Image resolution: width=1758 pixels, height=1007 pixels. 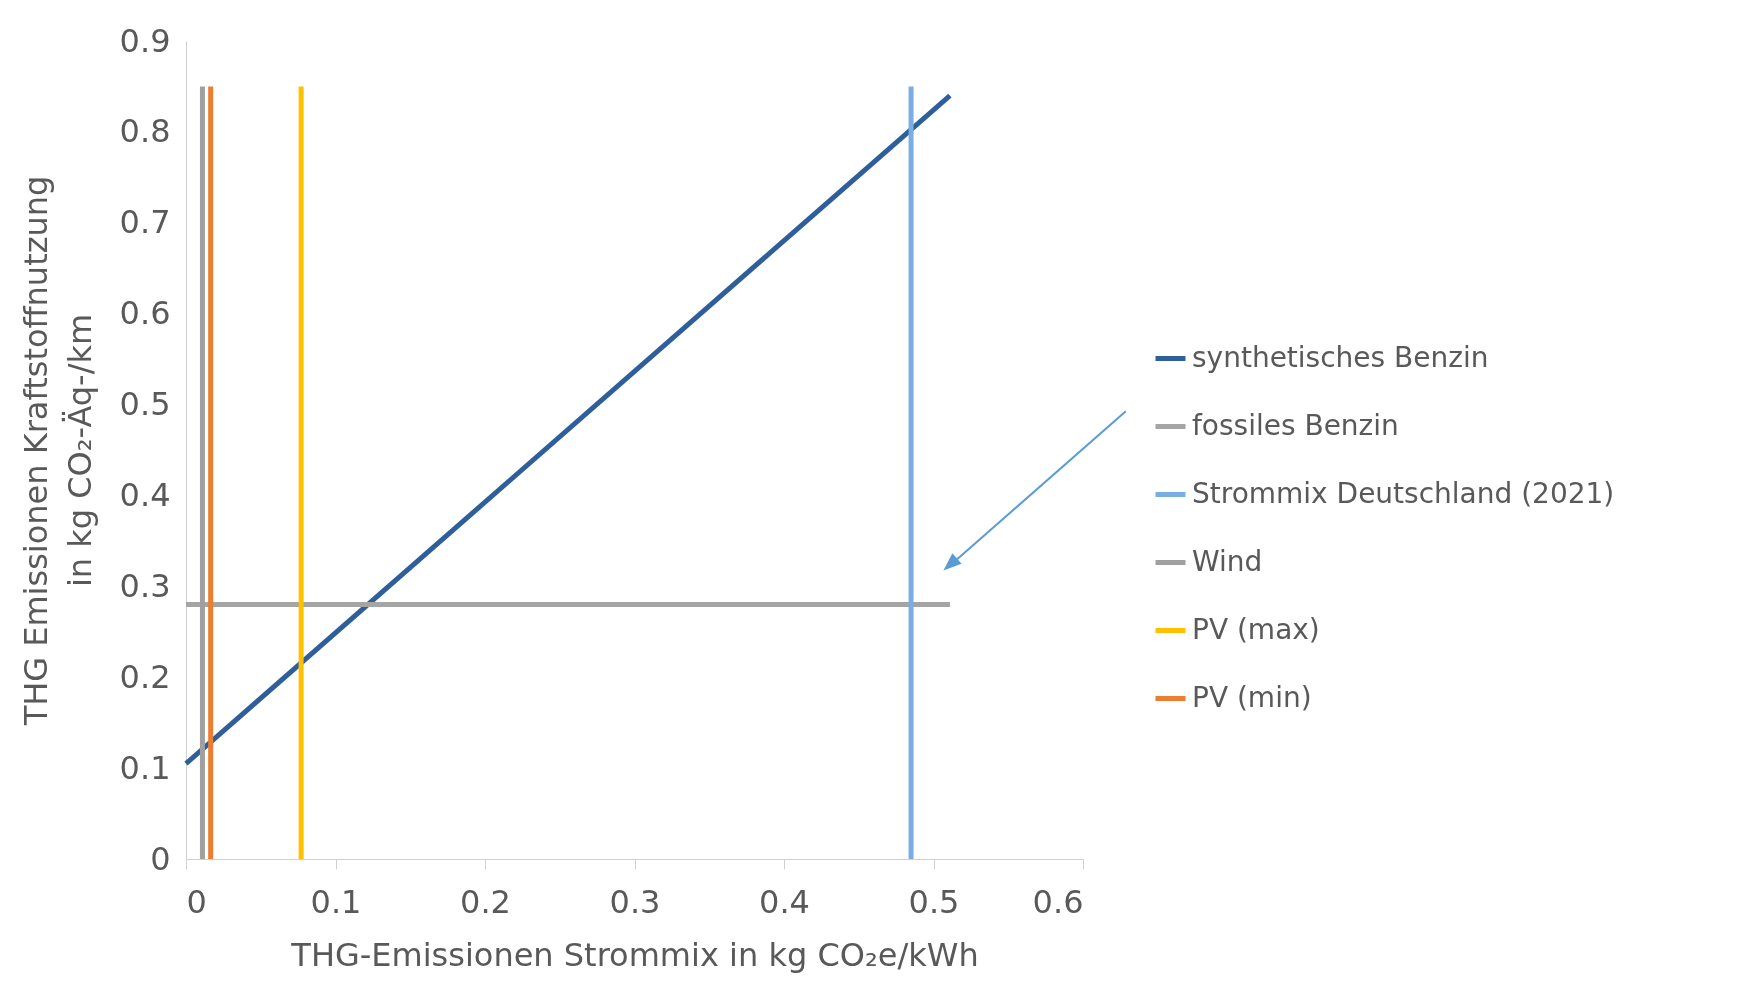 What do you see at coordinates (1403, 493) in the screenshot?
I see `legend-label: Strommix Deutschland (2021)` at bounding box center [1403, 493].